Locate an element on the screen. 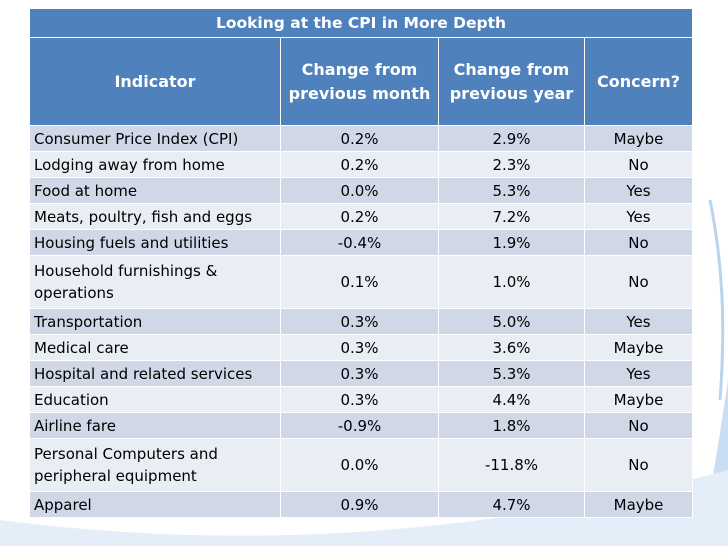  cell-change-year: 1.9% is located at coordinates (511, 242).